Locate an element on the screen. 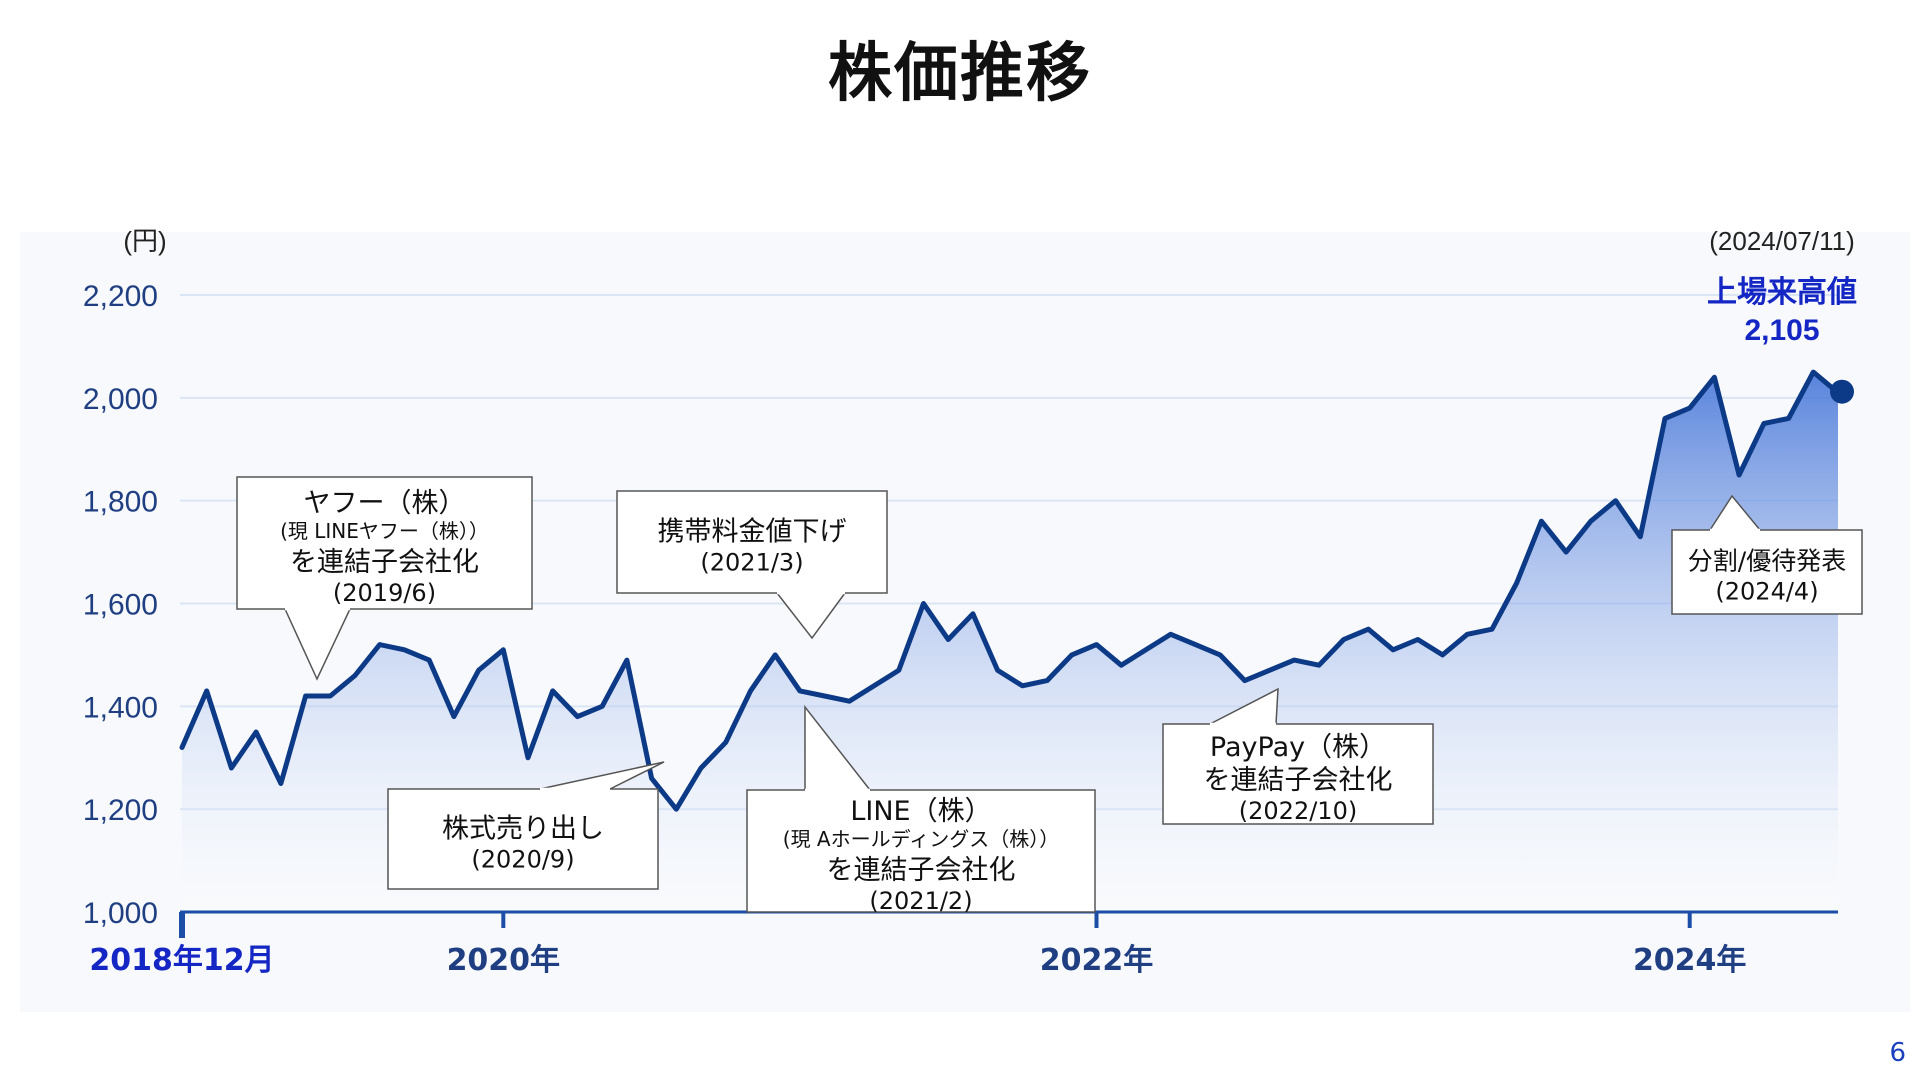 Image resolution: width=1920 pixels, height=1080 pixels. page-number: 6 is located at coordinates (1897, 1053).